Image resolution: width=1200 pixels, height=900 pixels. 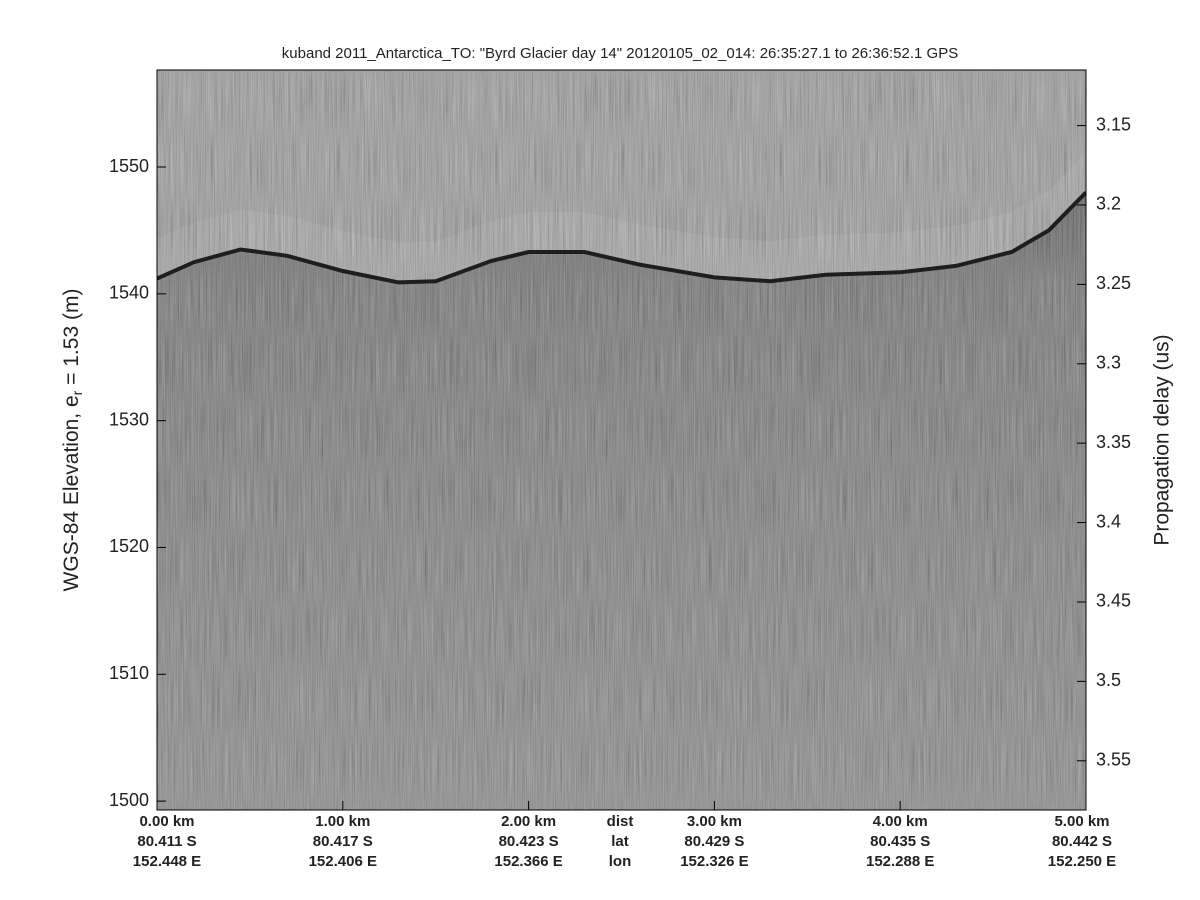 What do you see at coordinates (129, 419) in the screenshot?
I see `y-tick-label: 1530` at bounding box center [129, 419].